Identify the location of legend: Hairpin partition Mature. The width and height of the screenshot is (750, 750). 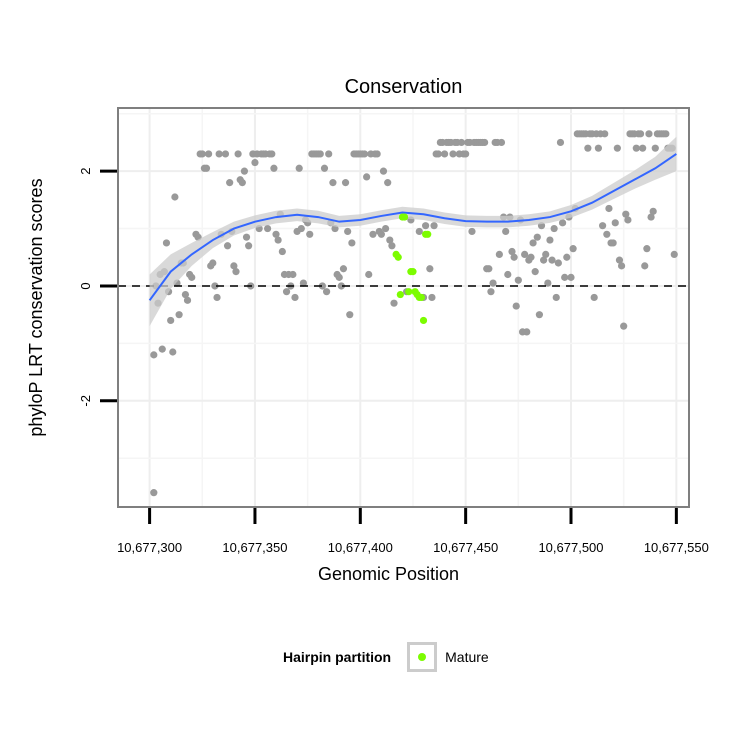
(386, 657).